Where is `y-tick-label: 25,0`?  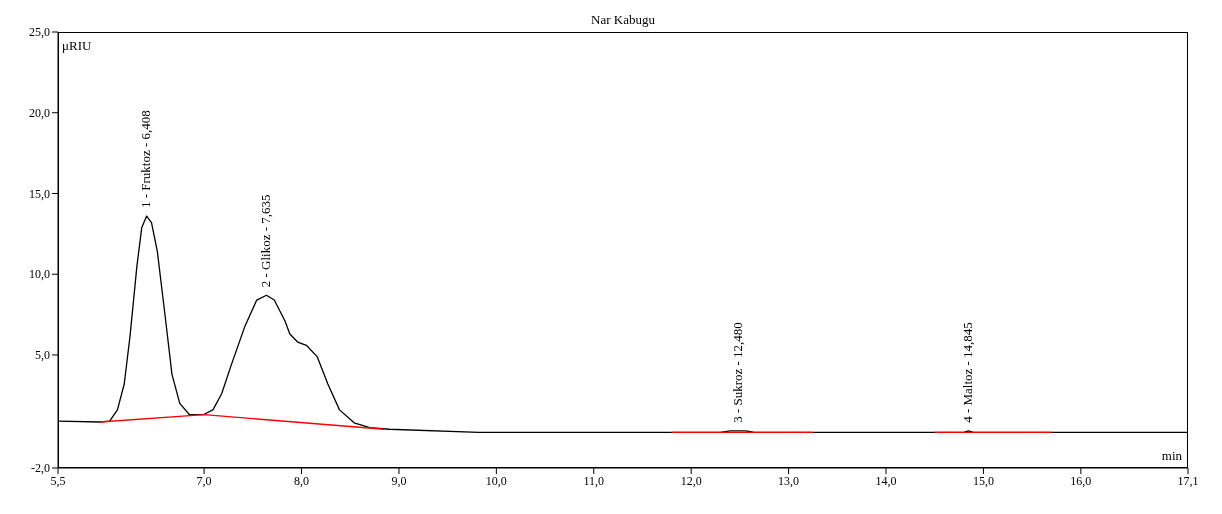 y-tick-label: 25,0 is located at coordinates (39, 32).